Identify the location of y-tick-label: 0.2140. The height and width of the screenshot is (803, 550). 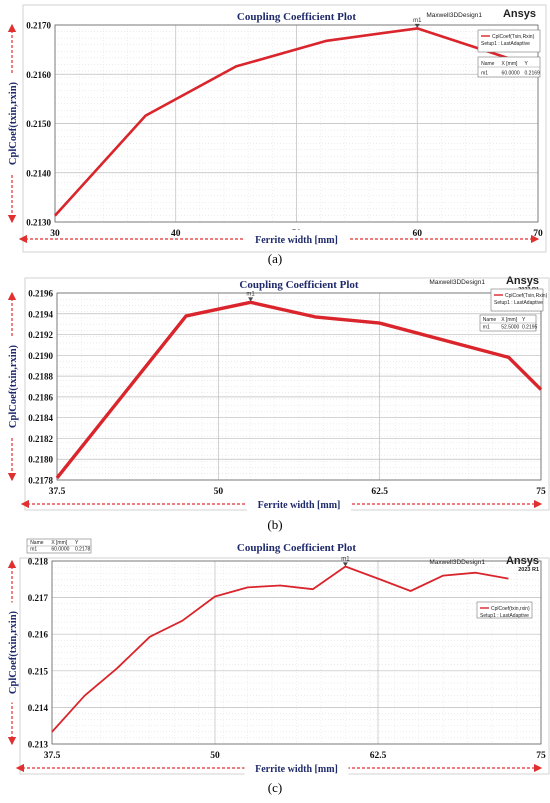
(38, 173).